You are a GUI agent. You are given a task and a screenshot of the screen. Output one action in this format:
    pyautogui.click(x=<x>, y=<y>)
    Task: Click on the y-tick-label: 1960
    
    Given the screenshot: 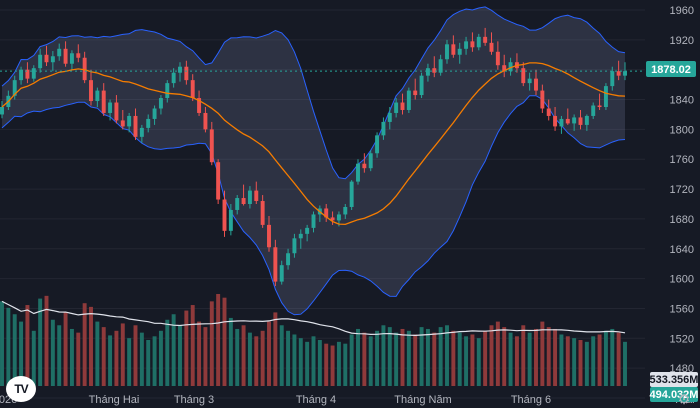 What is the action you would take?
    pyautogui.click(x=682, y=11)
    